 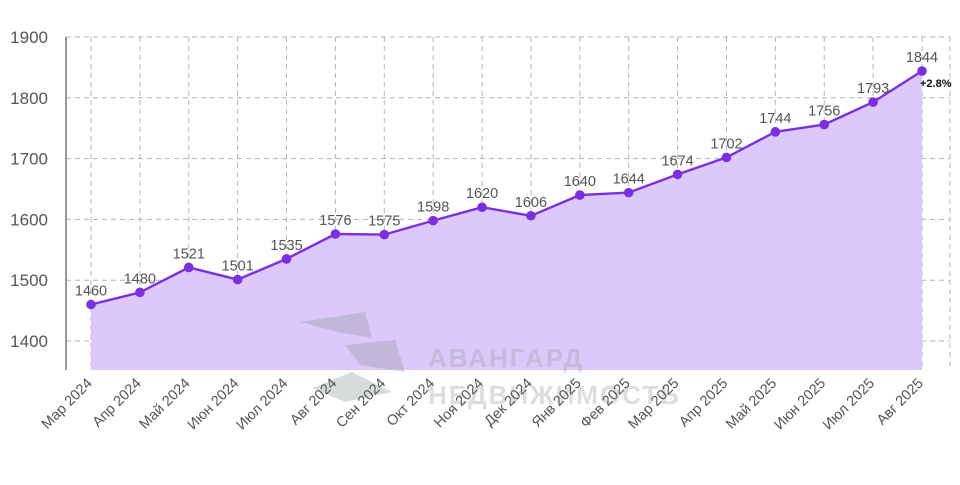 I want to click on watermark-line1: АВАНГАРД, so click(x=506, y=358).